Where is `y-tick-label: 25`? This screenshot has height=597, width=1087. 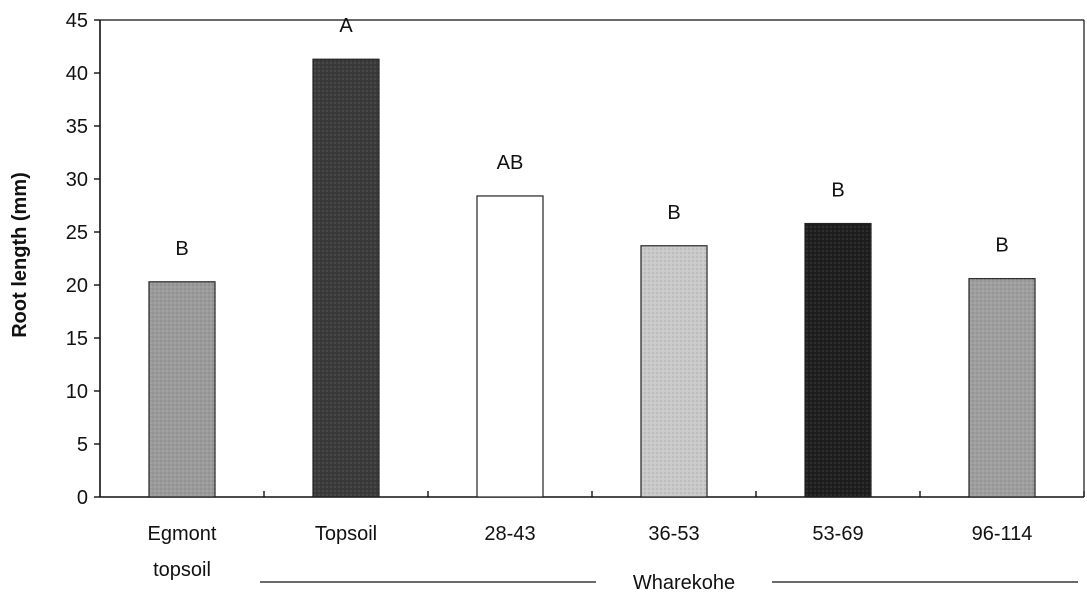 y-tick-label: 25 is located at coordinates (77, 233).